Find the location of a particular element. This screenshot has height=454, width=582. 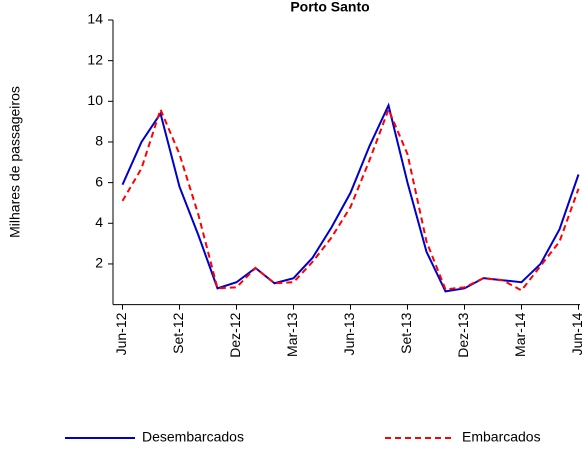

legend-label: Embarcados is located at coordinates (501, 437).